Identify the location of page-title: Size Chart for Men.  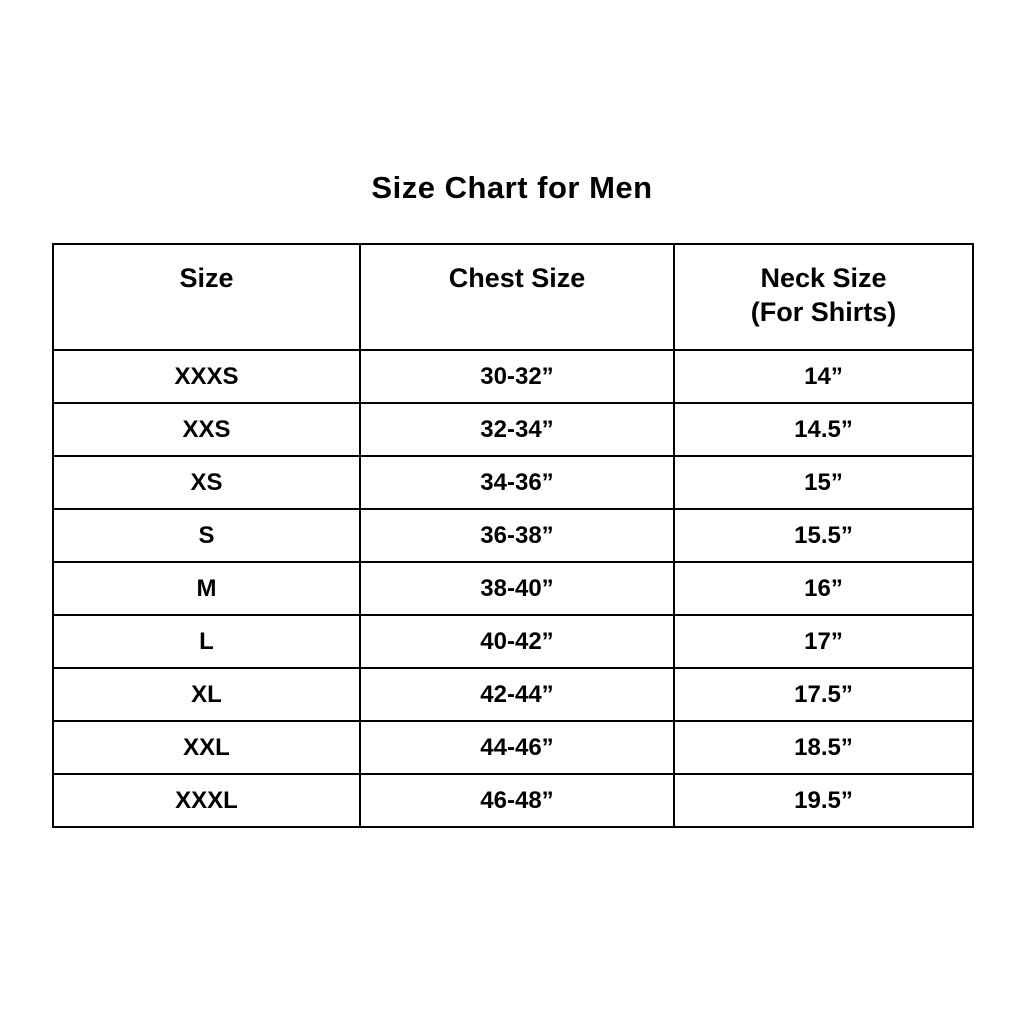
(512, 187).